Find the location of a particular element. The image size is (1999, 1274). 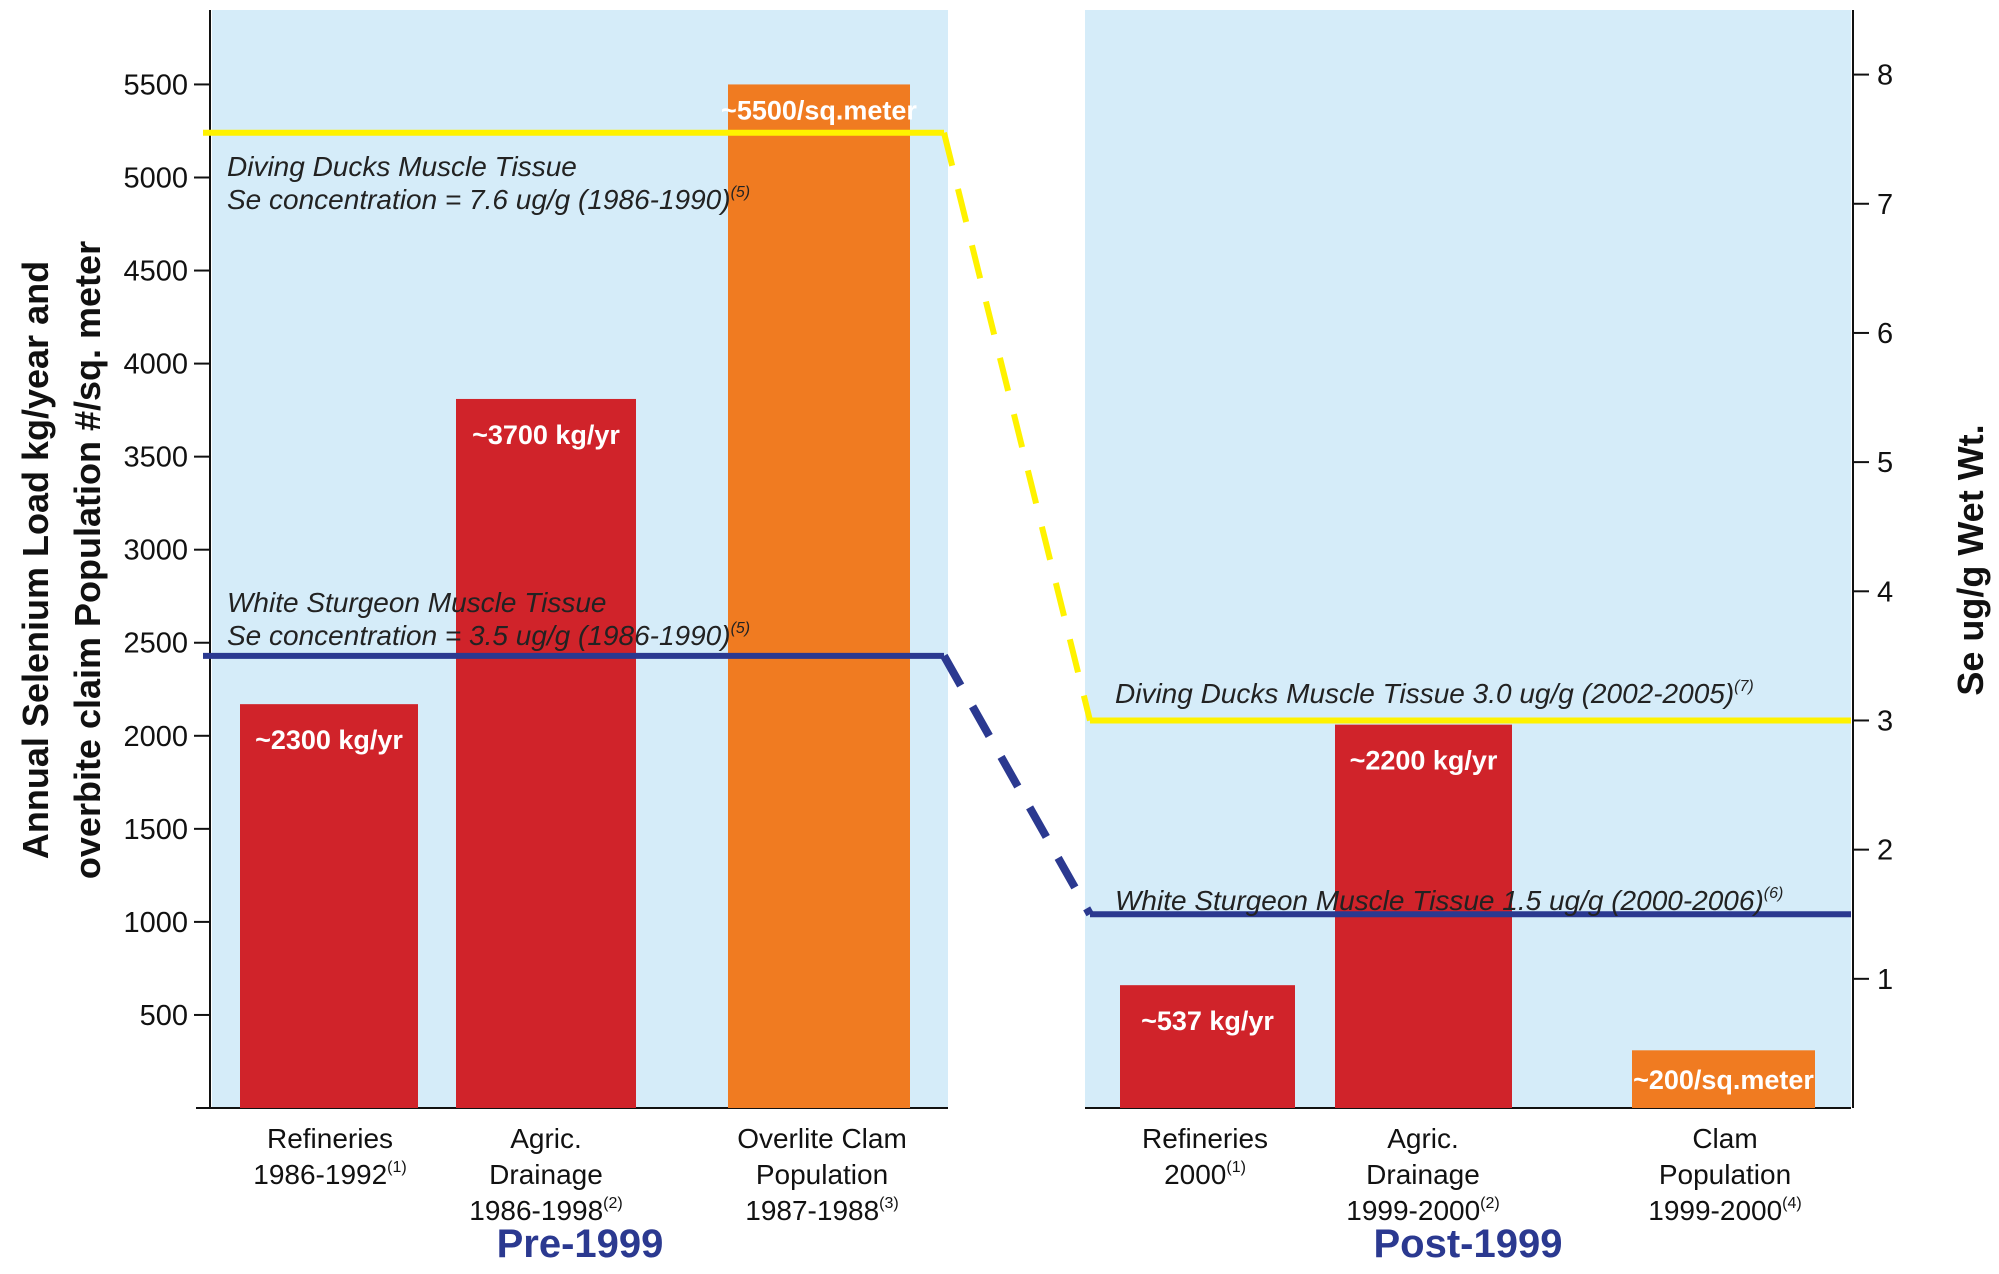

left-axis-title-line: overbite claim Population #/sq. meter is located at coordinates (87, 560).